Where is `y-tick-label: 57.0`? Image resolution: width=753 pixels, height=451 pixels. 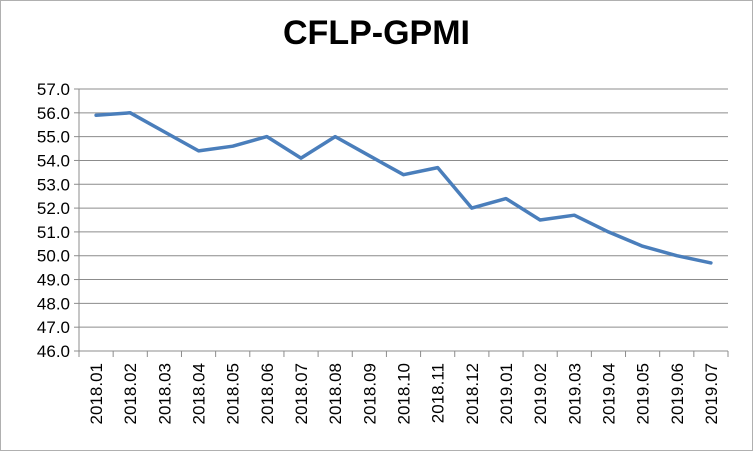
y-tick-label: 57.0 is located at coordinates (53, 89).